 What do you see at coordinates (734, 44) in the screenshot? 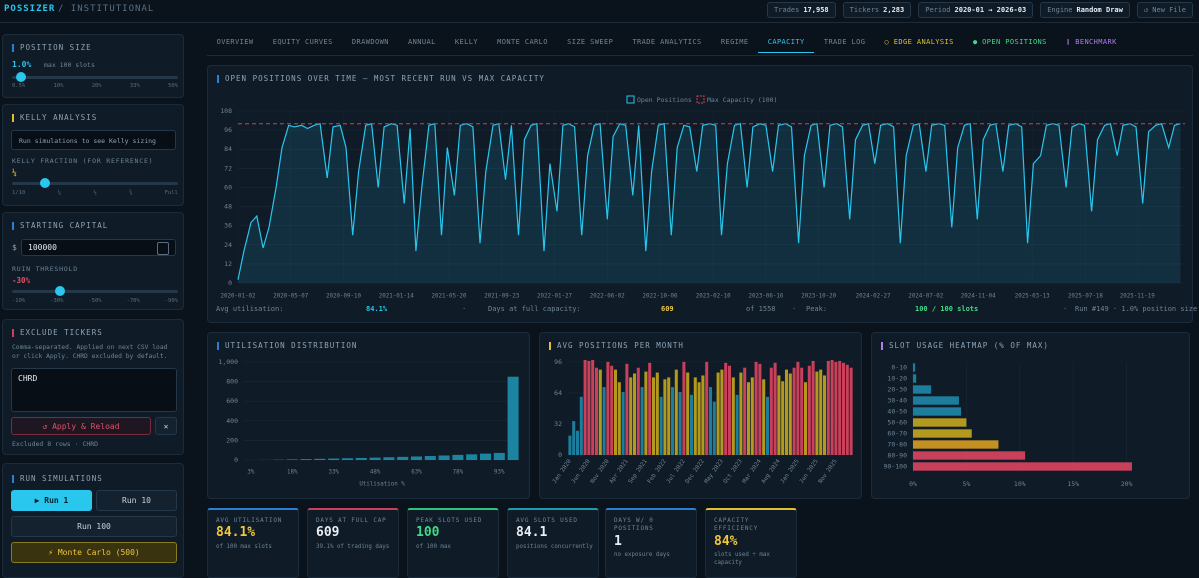
I see `tab: REGIME` at bounding box center [734, 44].